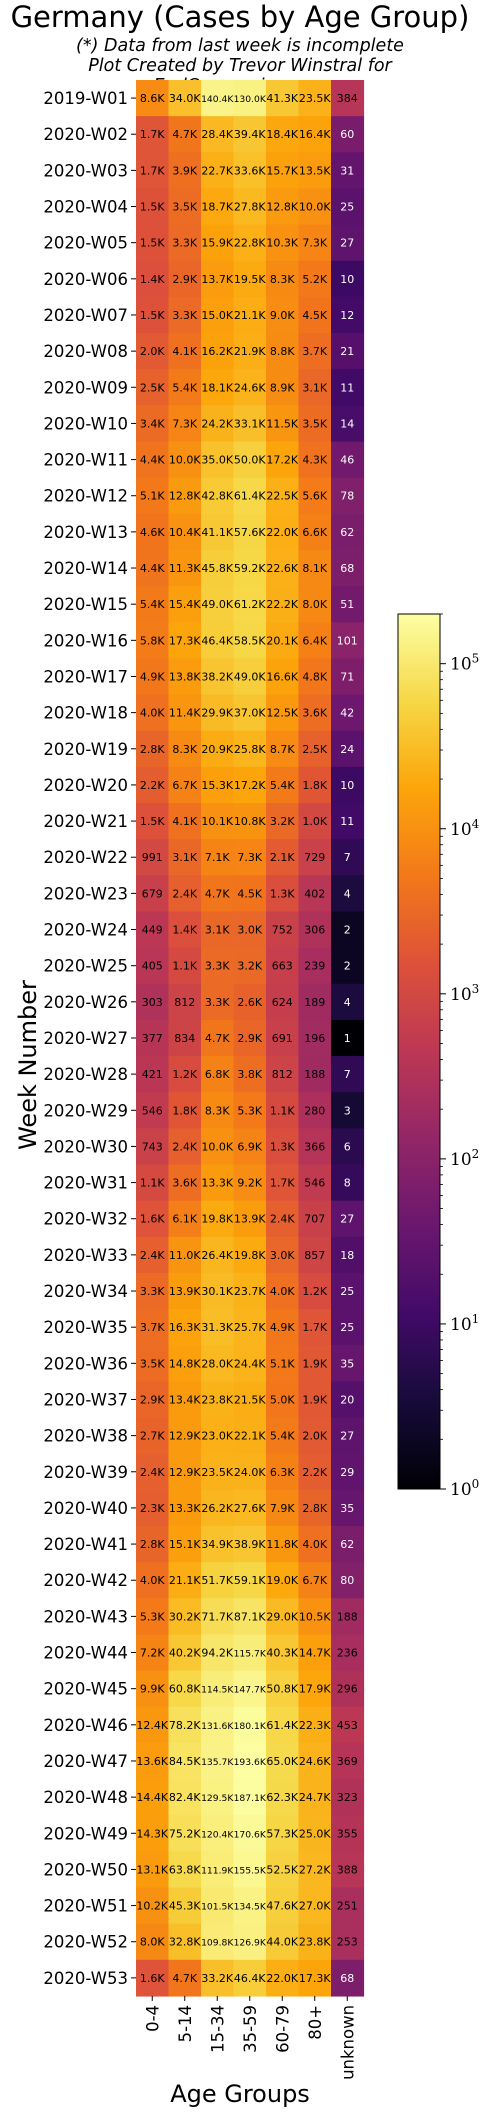  What do you see at coordinates (347, 640) in the screenshot?
I see `cell-label: 101` at bounding box center [347, 640].